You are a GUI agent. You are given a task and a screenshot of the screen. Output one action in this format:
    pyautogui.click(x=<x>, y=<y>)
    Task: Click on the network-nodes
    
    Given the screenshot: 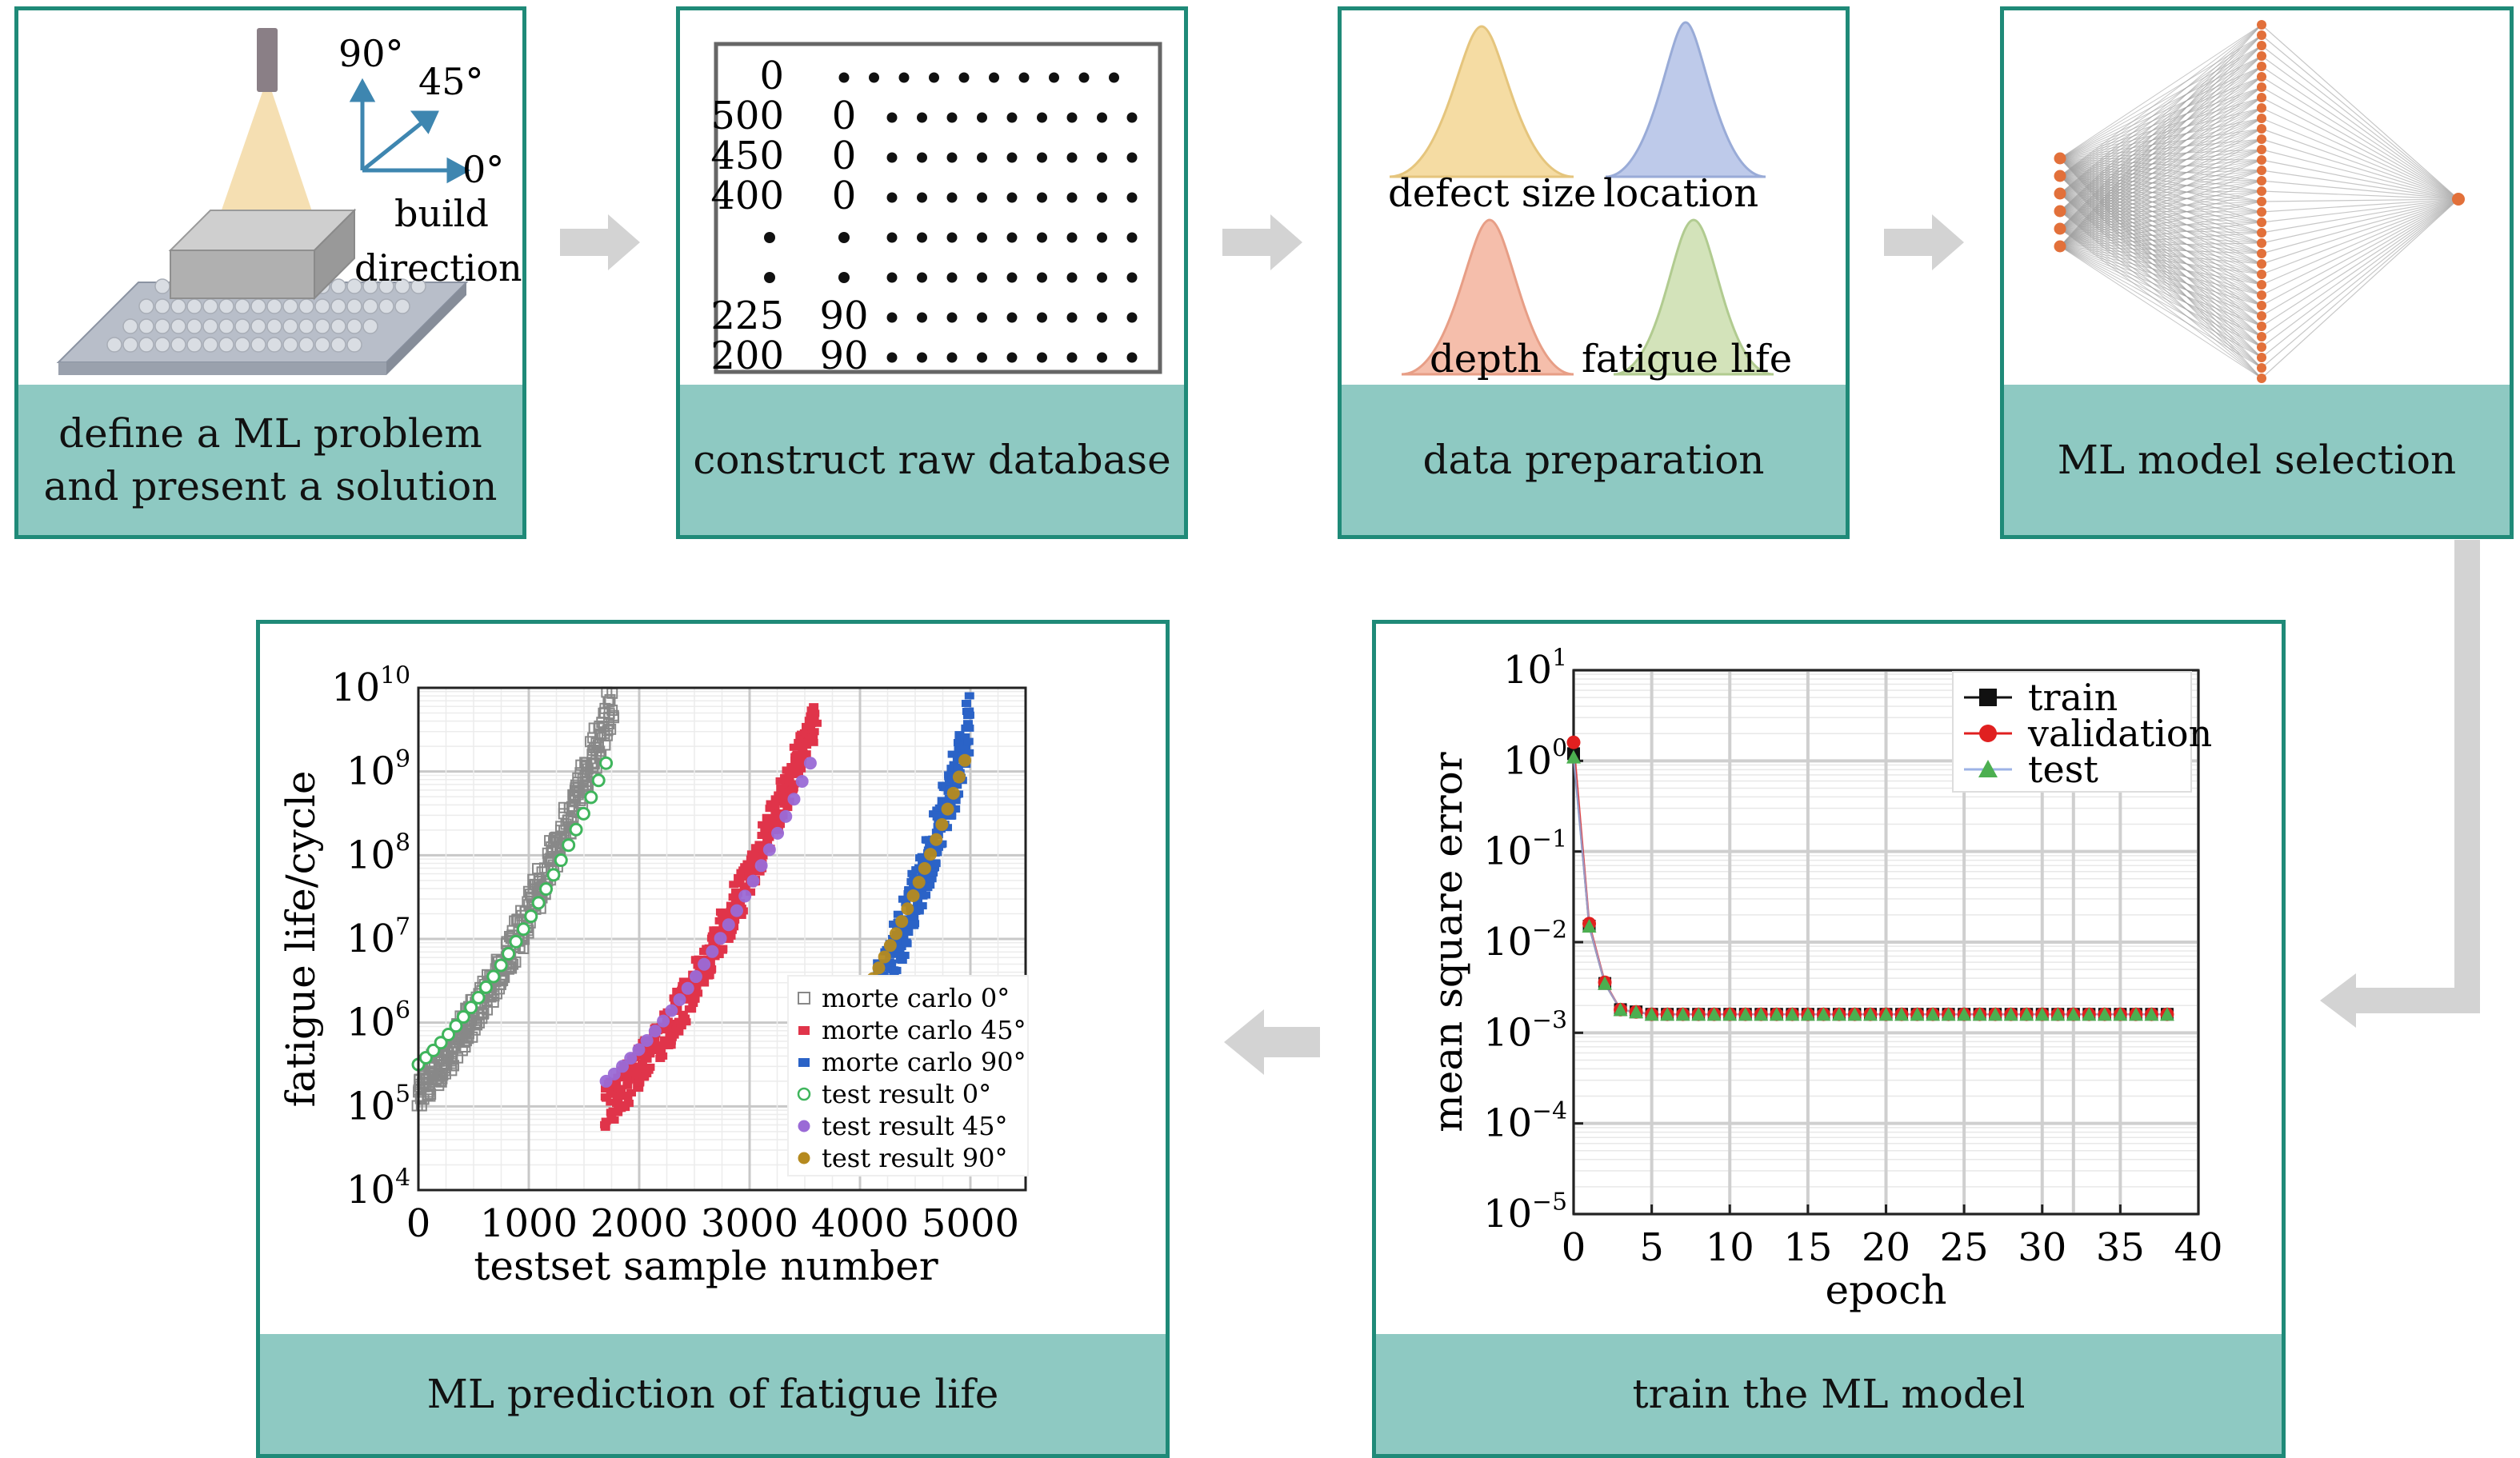 What is the action you would take?
    pyautogui.click(x=2259, y=202)
    